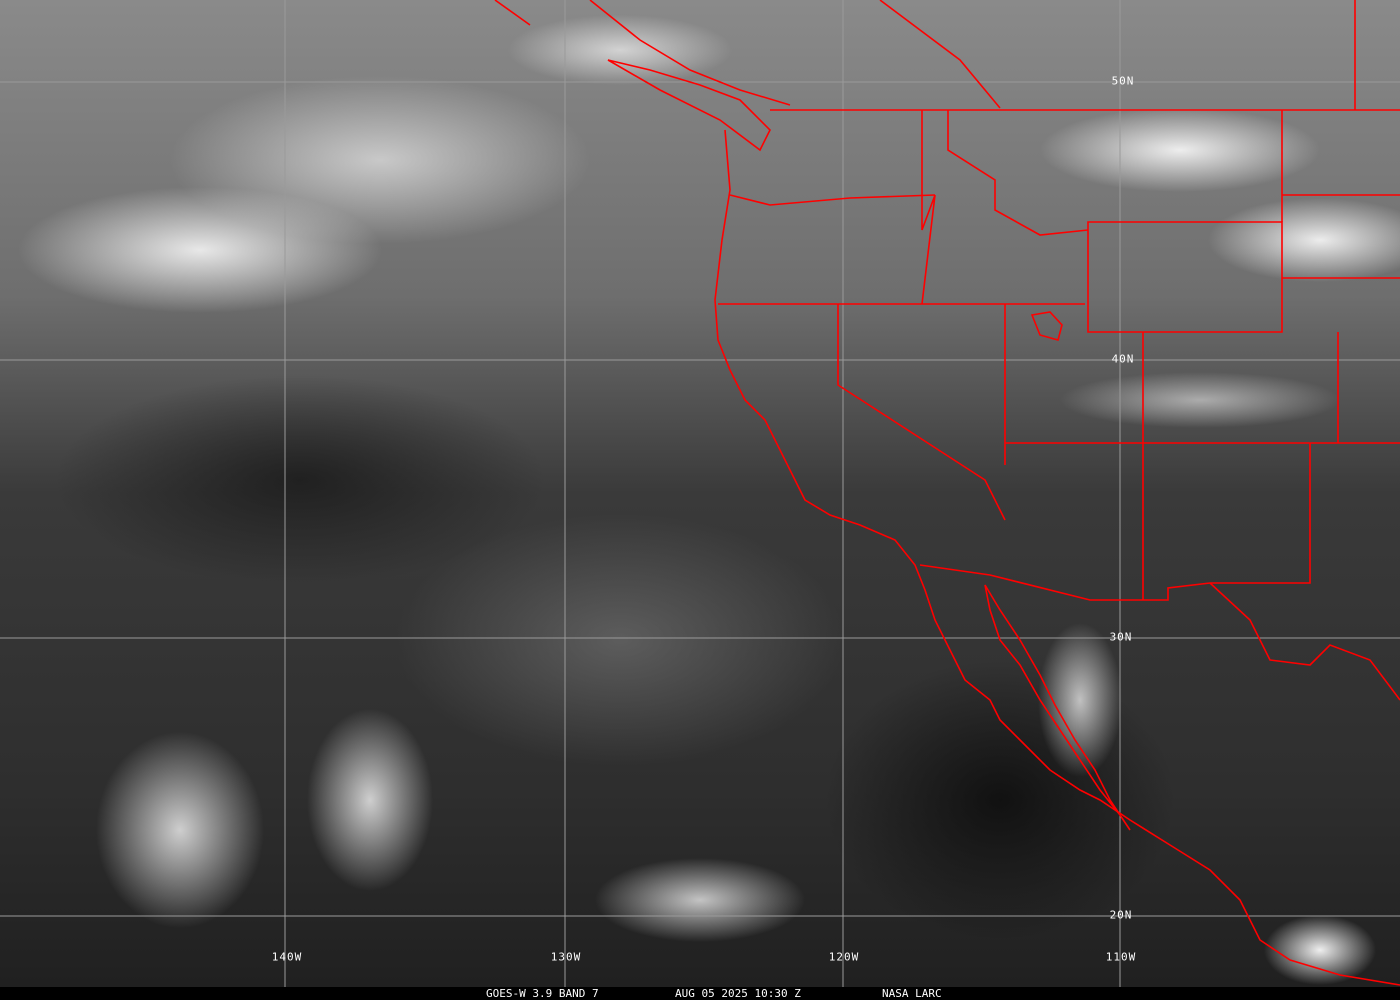 The height and width of the screenshot is (1000, 1400). What do you see at coordinates (1340, 194) in the screenshot?
I see `montana-dakota-border` at bounding box center [1340, 194].